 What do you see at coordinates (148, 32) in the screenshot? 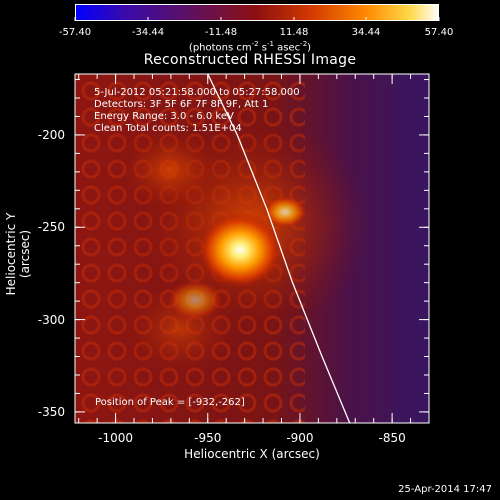
I see `colorbar-tick-label: -34.44` at bounding box center [148, 32].